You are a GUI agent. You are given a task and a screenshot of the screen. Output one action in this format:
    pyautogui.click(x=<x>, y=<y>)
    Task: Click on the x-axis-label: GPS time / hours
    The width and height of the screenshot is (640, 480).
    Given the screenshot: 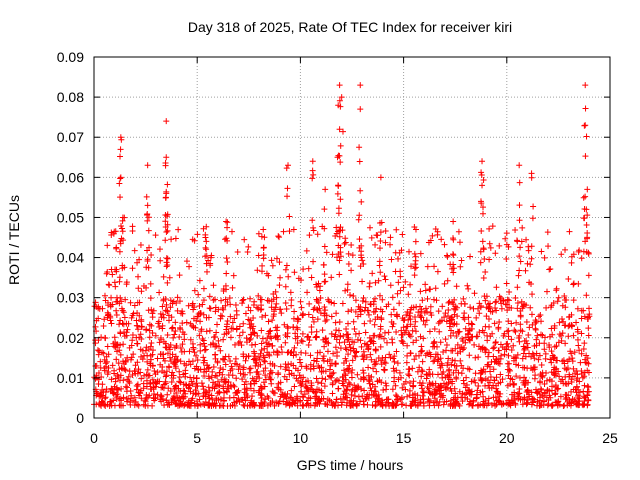 What is the action you would take?
    pyautogui.click(x=350, y=465)
    